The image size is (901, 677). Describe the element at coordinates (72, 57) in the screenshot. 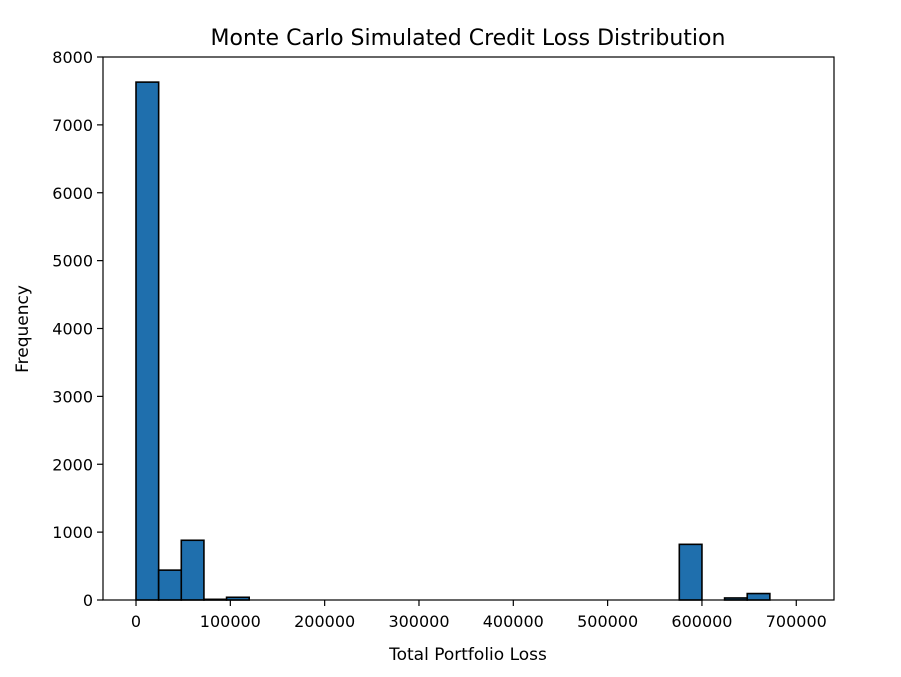

I see `y-tick-label: 8000` at that location.